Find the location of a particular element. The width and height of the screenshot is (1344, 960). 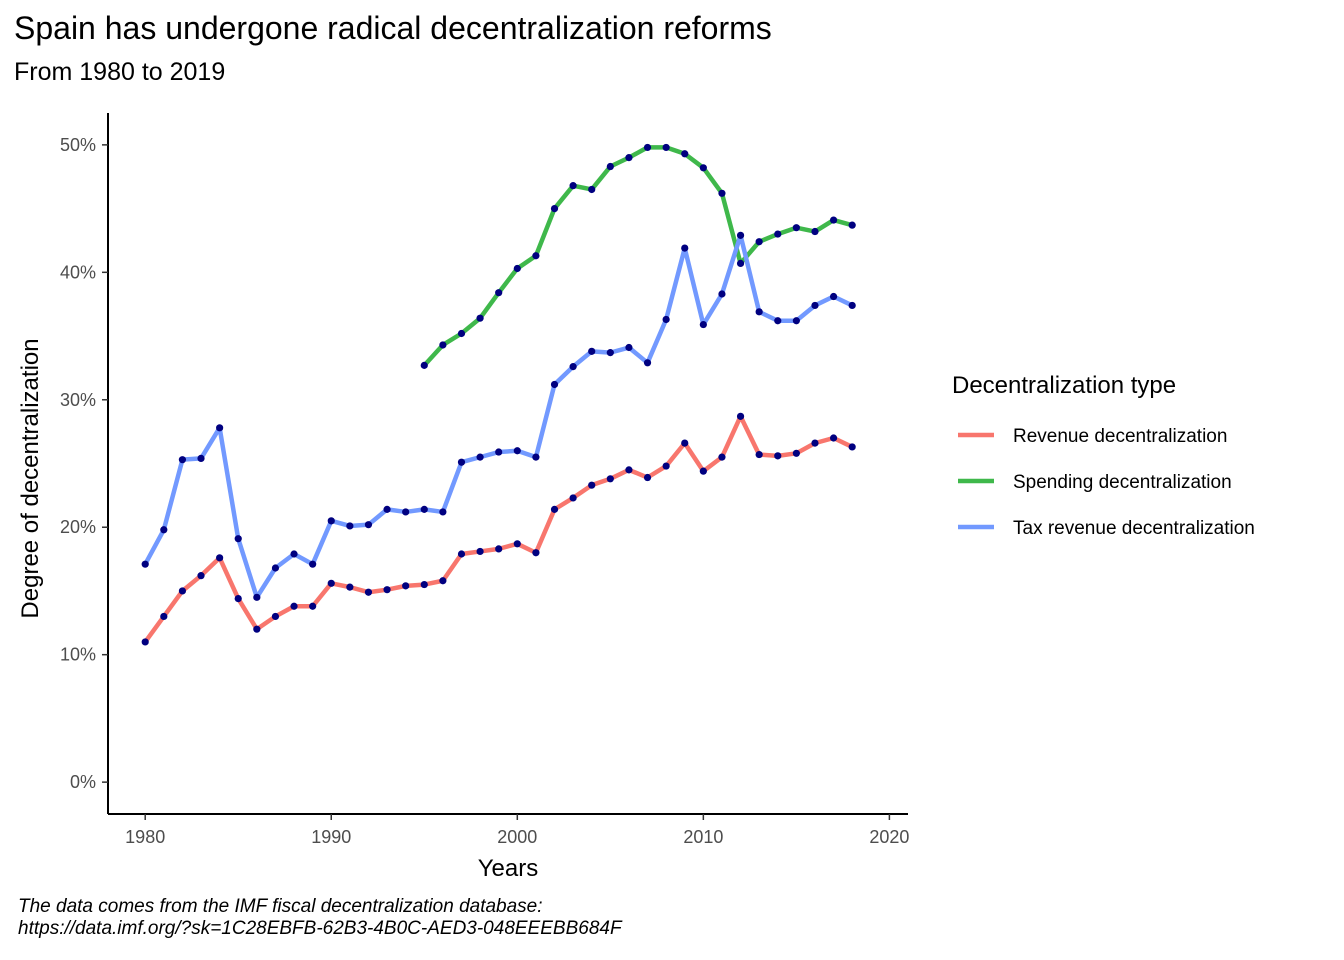

x-axis-title: Years is located at coordinates (508, 868).